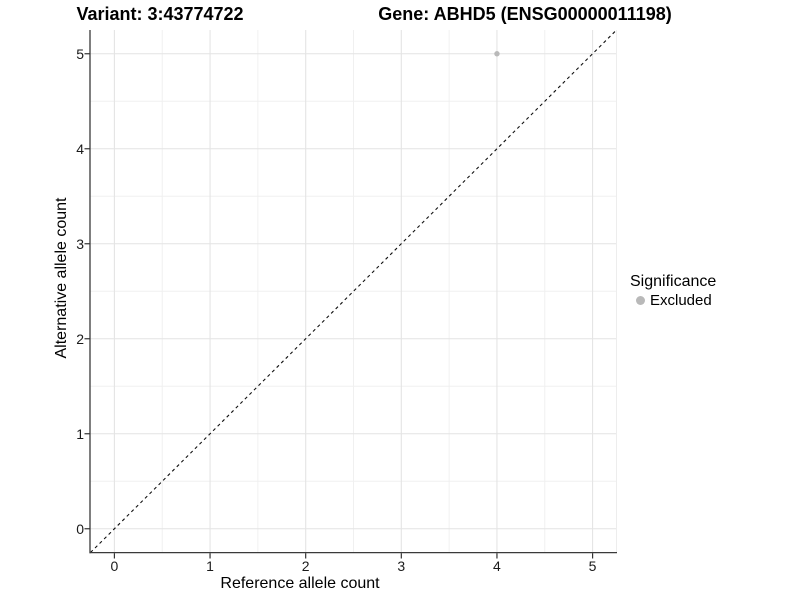 The height and width of the screenshot is (600, 800). Describe the element at coordinates (114, 566) in the screenshot. I see `x-tick-label: 0` at that location.